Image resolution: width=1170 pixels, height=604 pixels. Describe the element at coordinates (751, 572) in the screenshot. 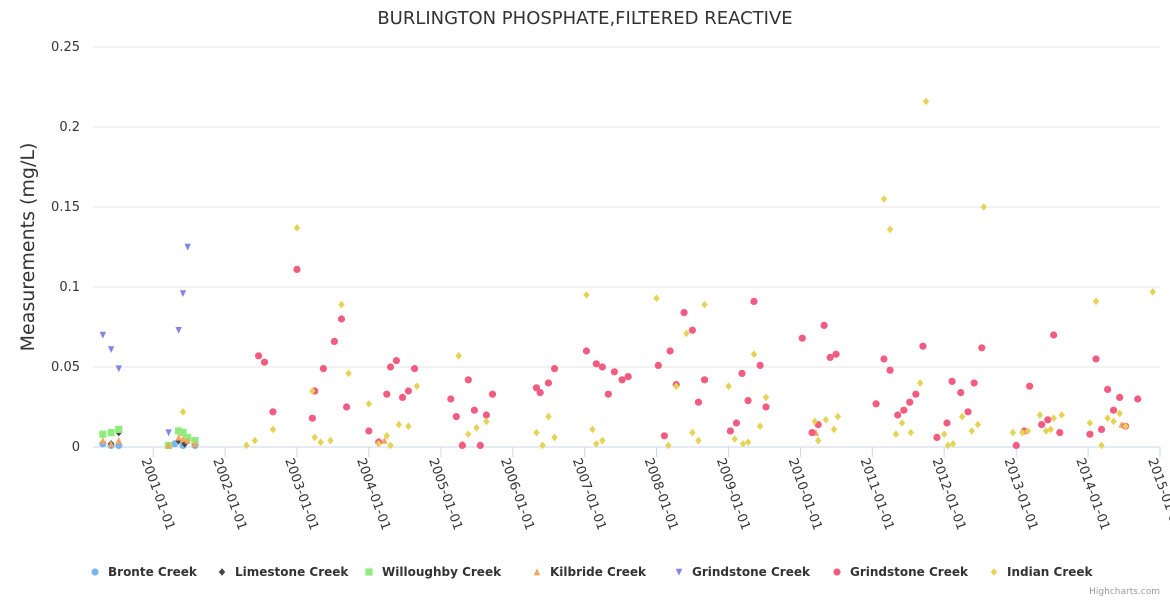

I see `legend-label: Grindstone Creek` at that location.